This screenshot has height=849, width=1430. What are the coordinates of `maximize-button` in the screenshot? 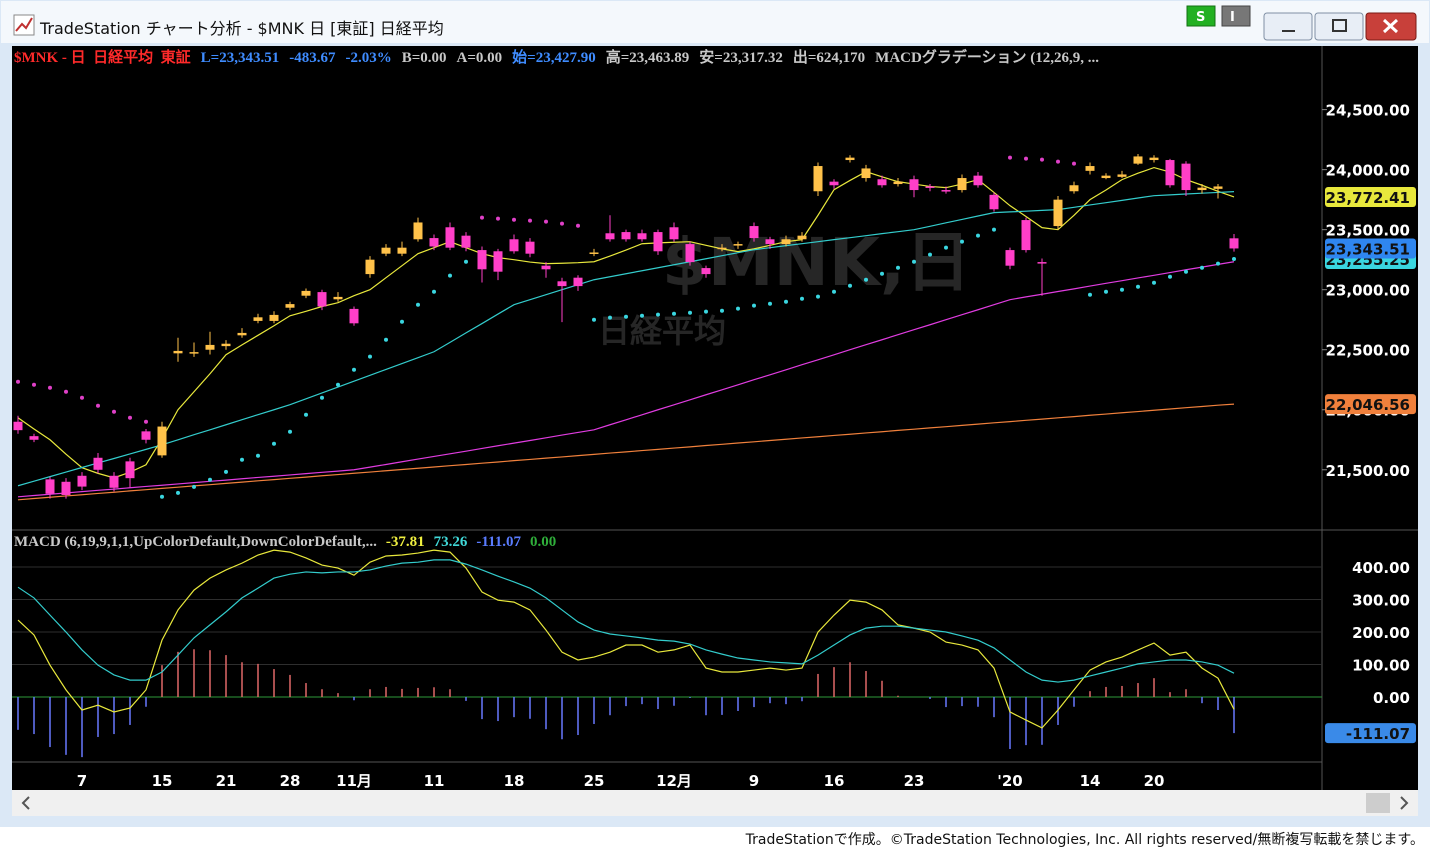 It's located at (1339, 26).